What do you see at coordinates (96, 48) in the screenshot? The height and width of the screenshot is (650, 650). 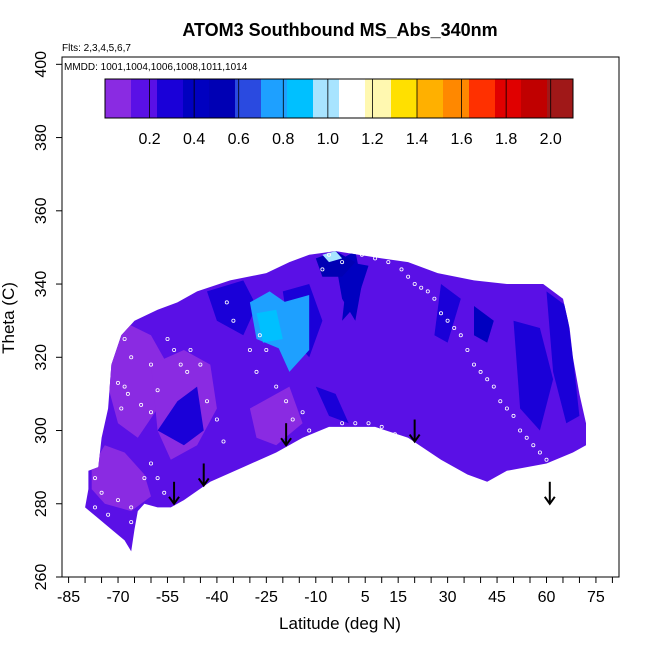 I see `flights-note: Flts: 2,3,4,5,6,7` at bounding box center [96, 48].